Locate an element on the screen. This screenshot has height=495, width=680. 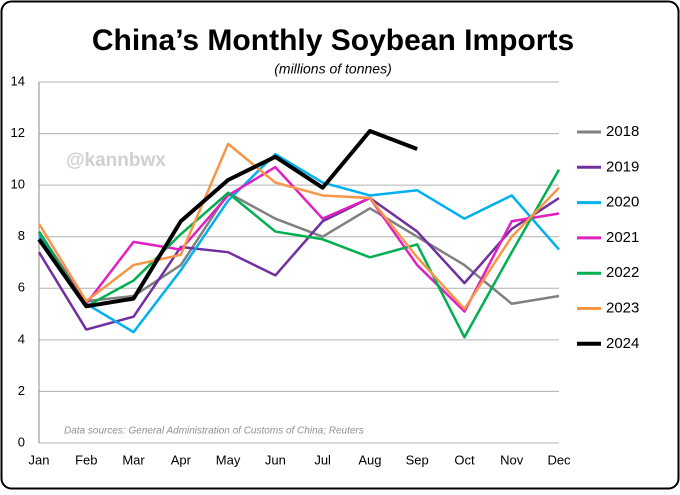
legend-label: 2020 is located at coordinates (622, 202).